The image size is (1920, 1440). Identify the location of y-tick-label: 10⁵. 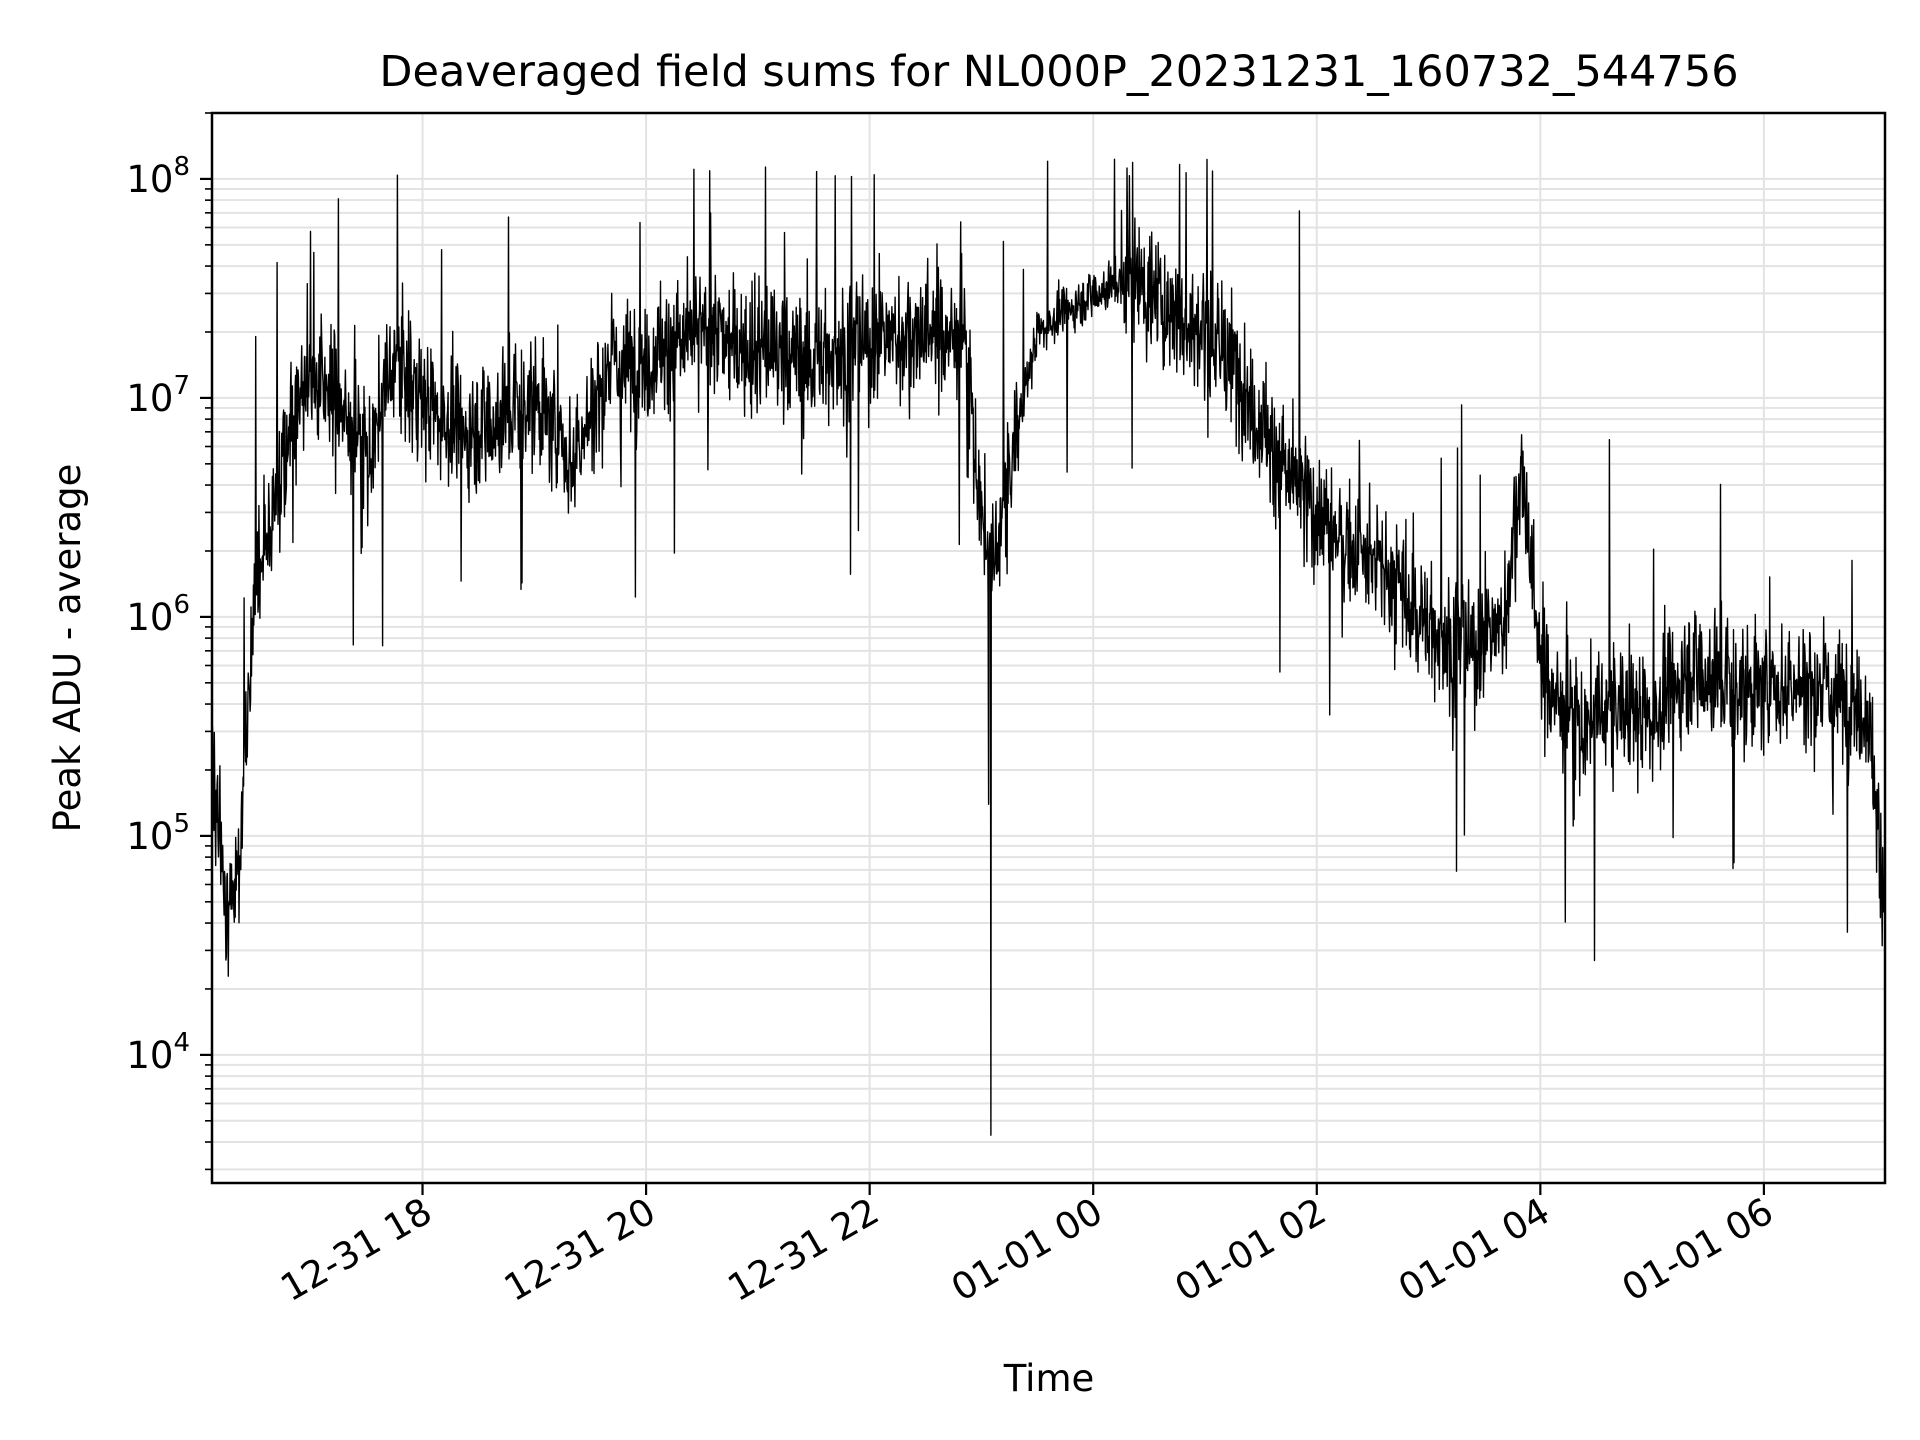
(158, 833).